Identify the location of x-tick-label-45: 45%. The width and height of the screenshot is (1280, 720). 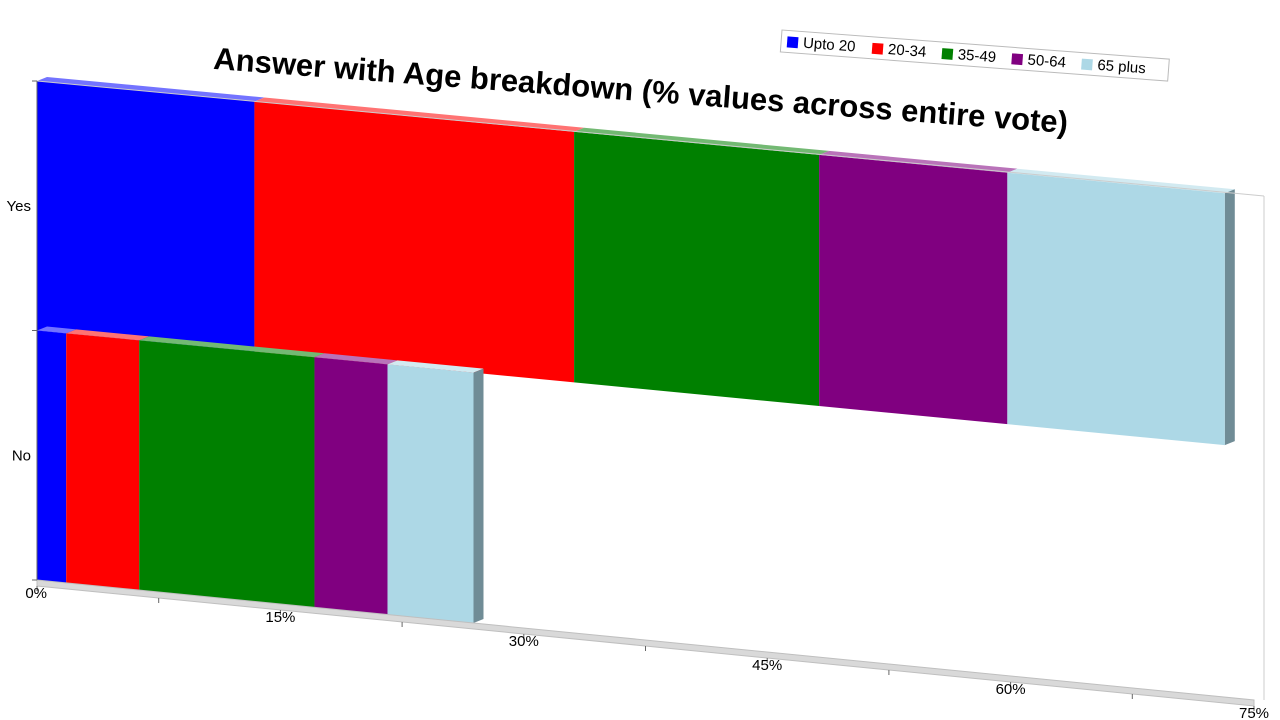
(767, 665).